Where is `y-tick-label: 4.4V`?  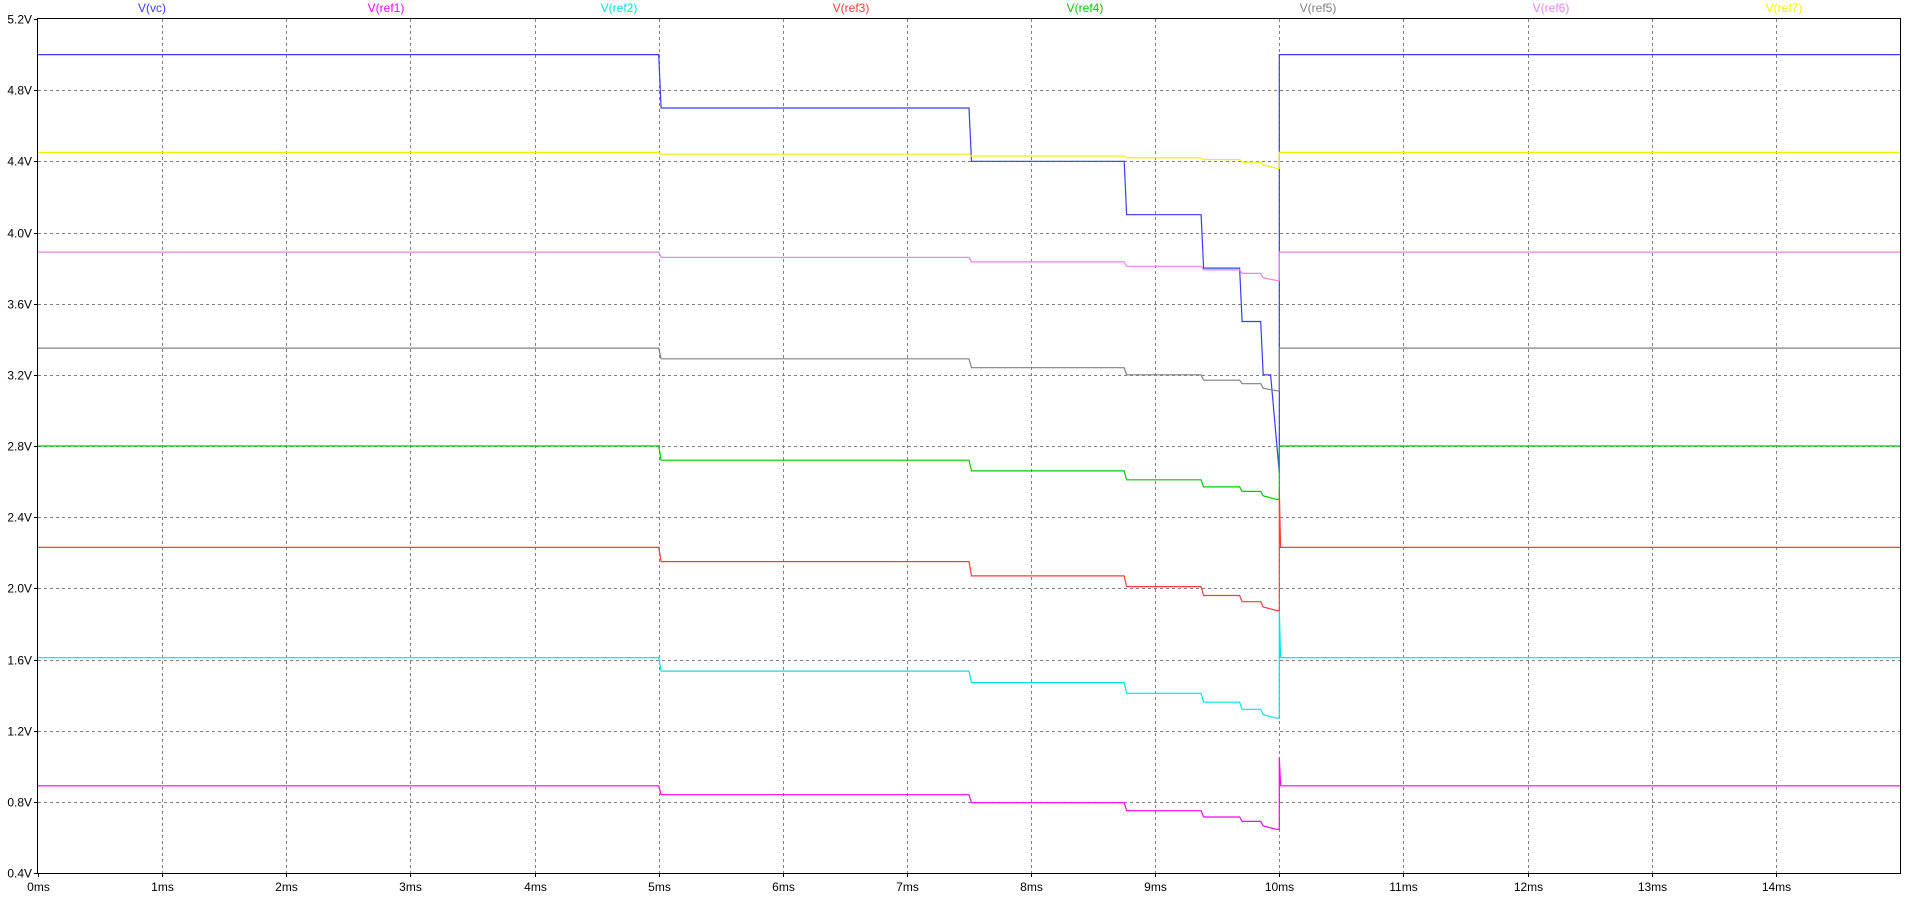
y-tick-label: 4.4V is located at coordinates (19, 162).